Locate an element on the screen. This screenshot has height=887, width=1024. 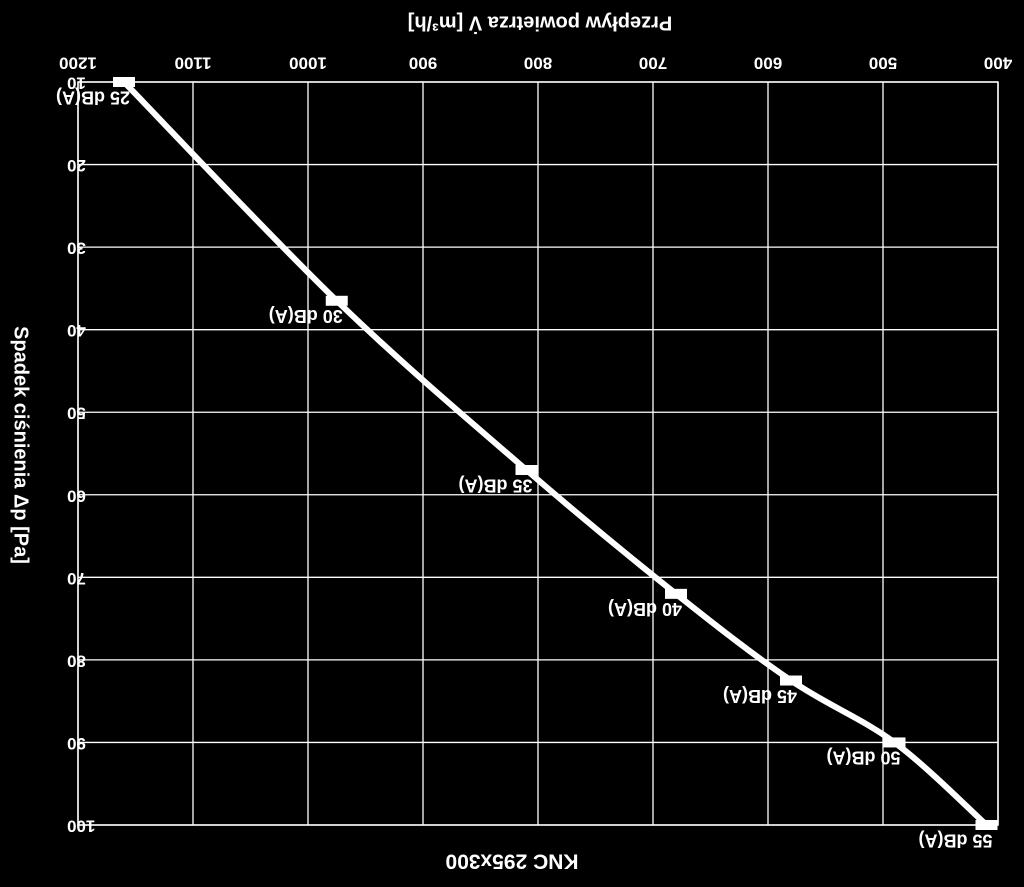
x-tick-label: 400 is located at coordinates (998, 63).